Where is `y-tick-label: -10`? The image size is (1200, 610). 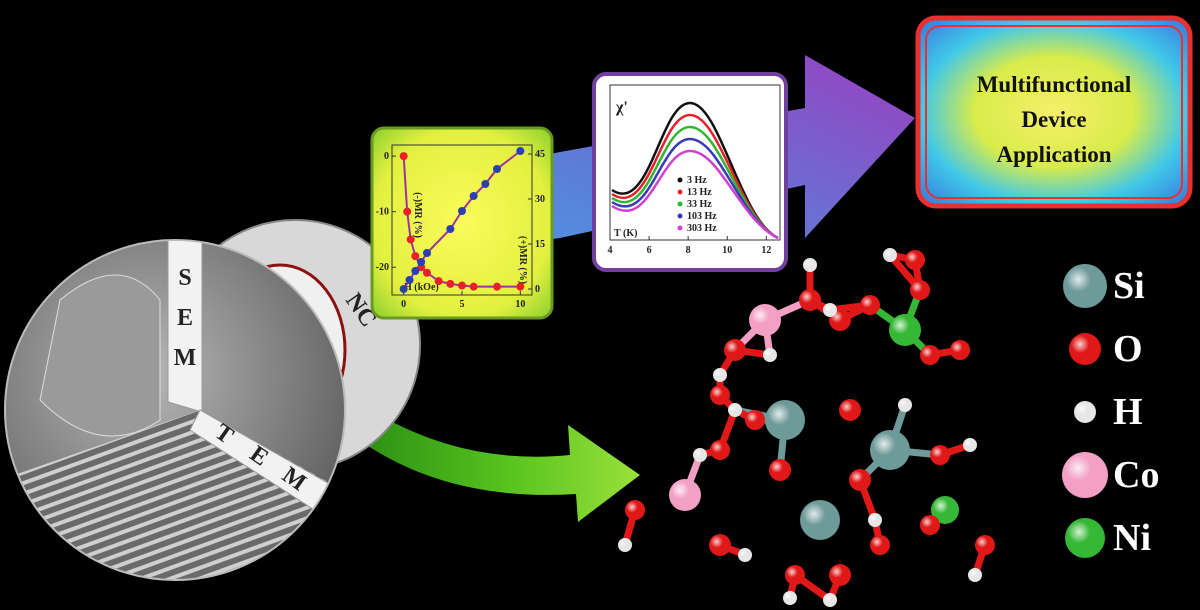 y-tick-label: -10 is located at coordinates (382, 212).